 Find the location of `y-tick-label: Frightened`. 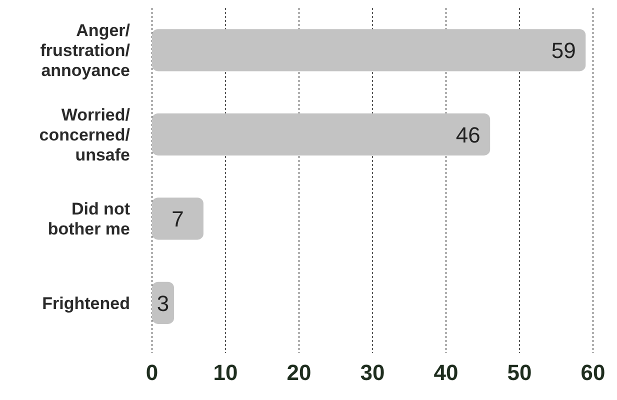

y-tick-label: Frightened is located at coordinates (86, 303).